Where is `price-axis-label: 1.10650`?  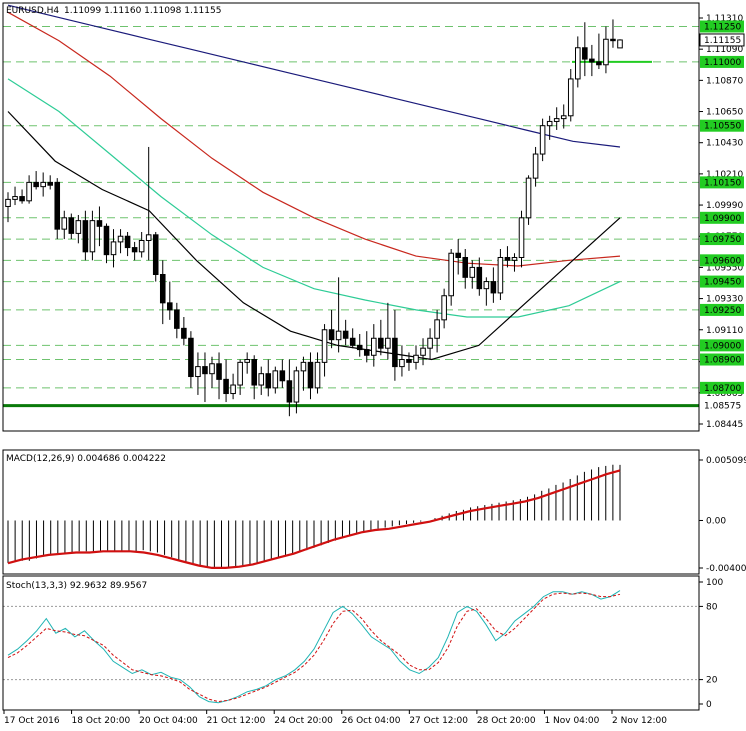
price-axis-label: 1.10650 is located at coordinates (724, 113).